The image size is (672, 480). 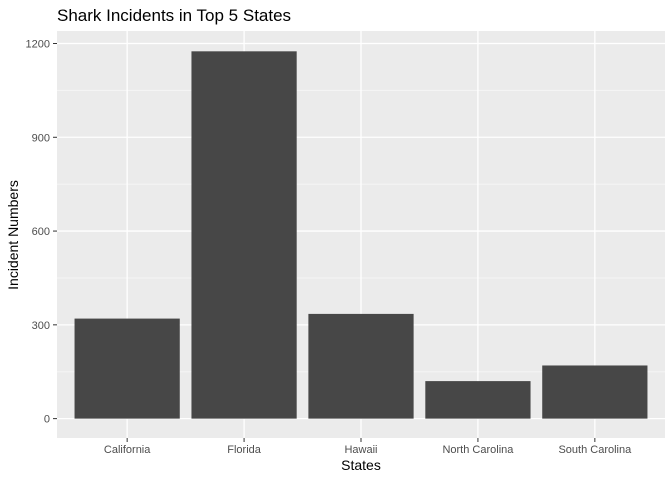 I want to click on y-tick-label: 600, so click(x=41, y=232).